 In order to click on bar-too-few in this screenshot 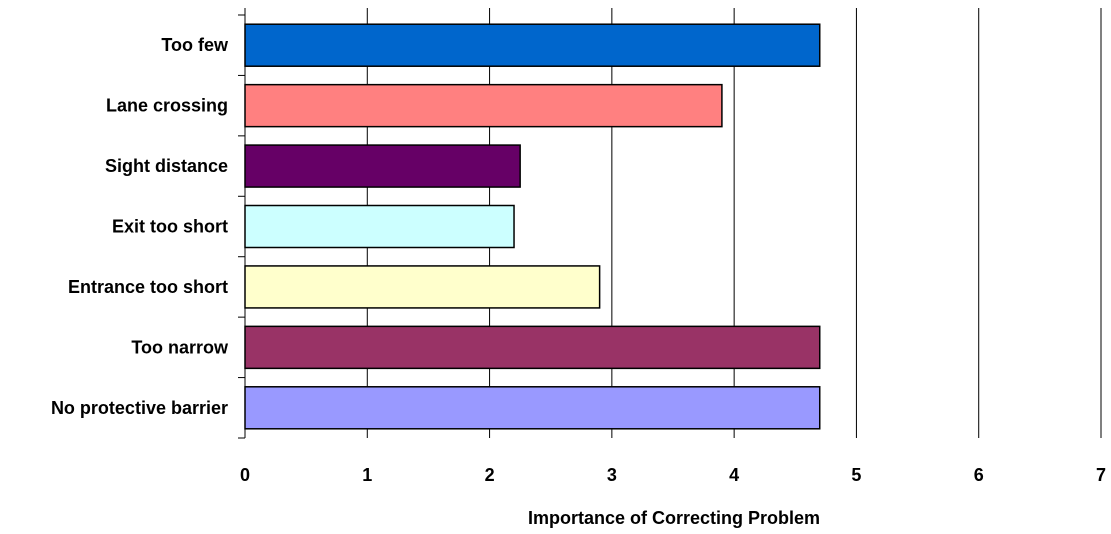, I will do `click(532, 45)`.